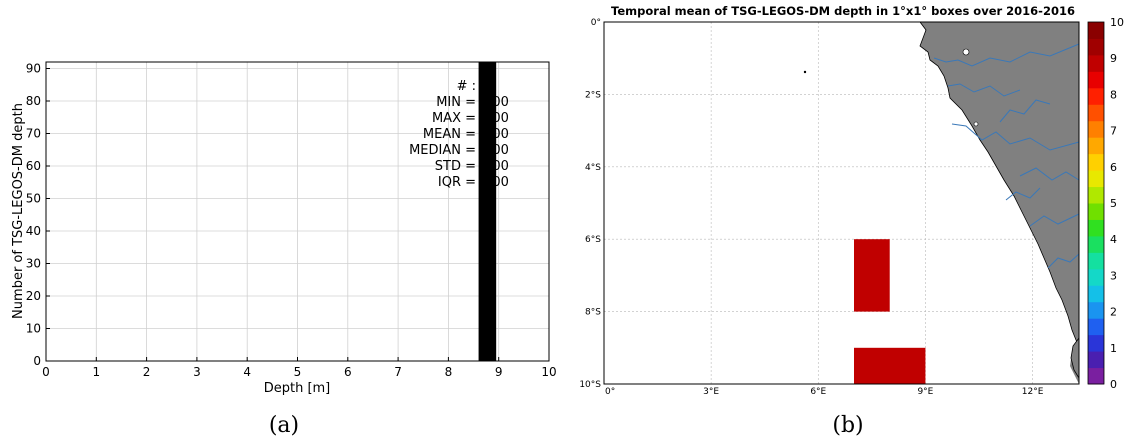 The image size is (1133, 443). Describe the element at coordinates (590, 385) in the screenshot. I see `latitude-tick-label: 10°S` at that location.